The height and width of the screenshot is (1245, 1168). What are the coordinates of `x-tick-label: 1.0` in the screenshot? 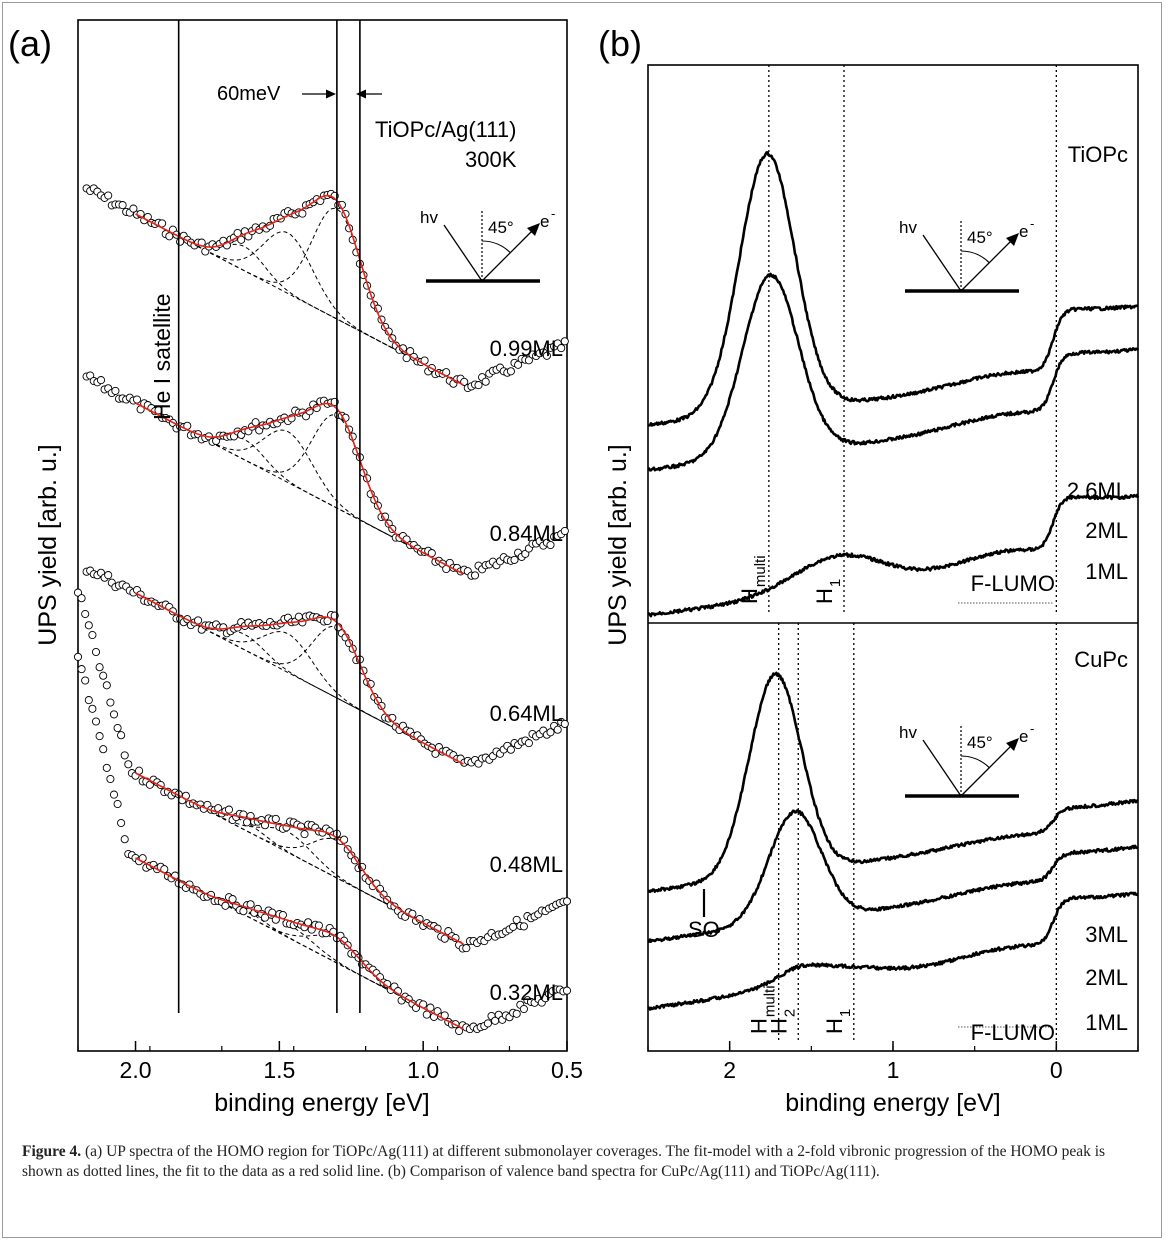 It's located at (423, 1070).